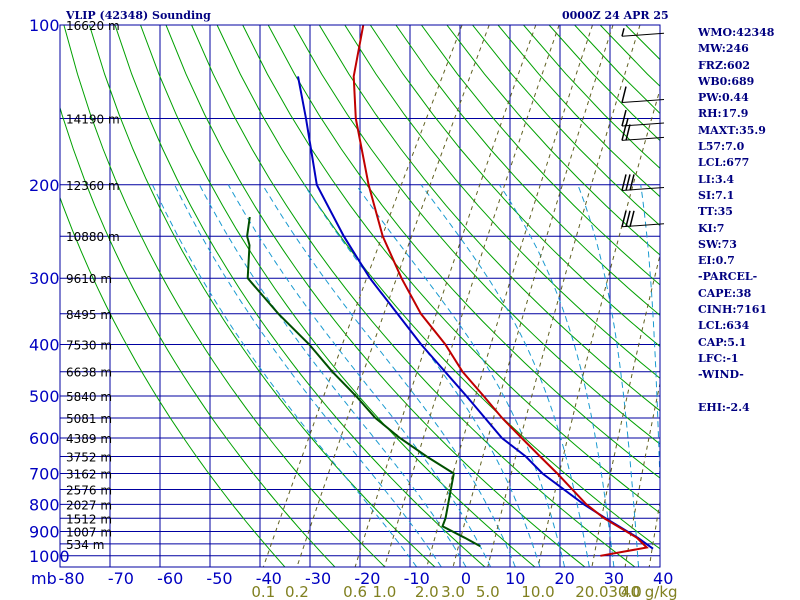  I want to click on index-11: TT:35, so click(715, 212).